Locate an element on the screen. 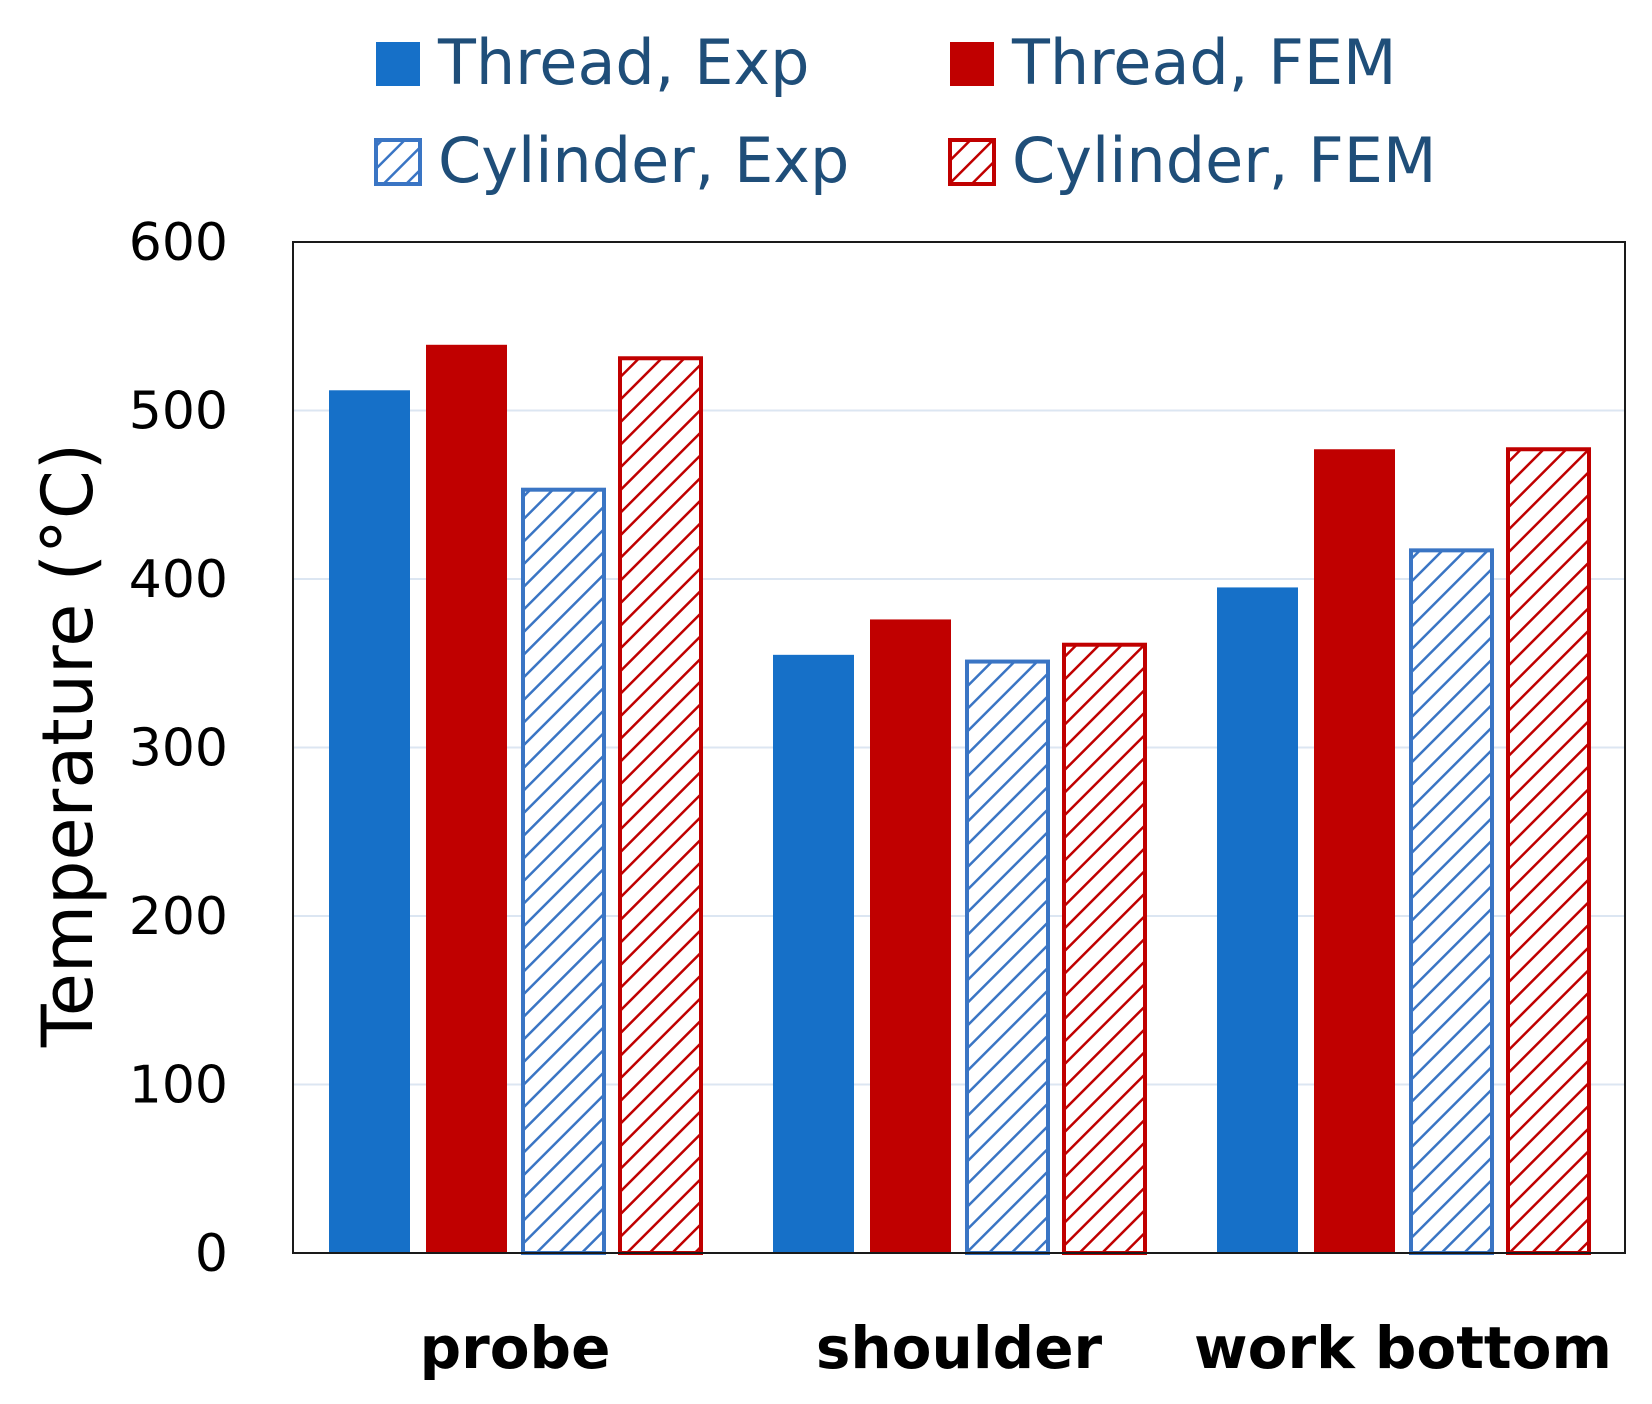 The height and width of the screenshot is (1404, 1652). y-tick-label: 400 is located at coordinates (178, 580).